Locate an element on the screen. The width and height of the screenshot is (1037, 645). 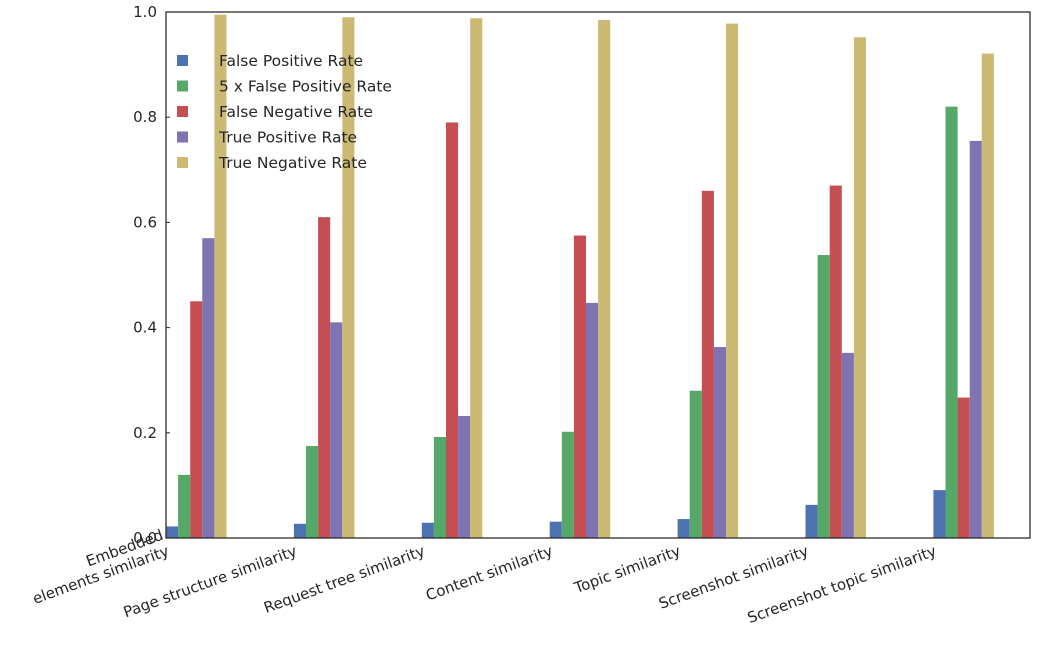
y-tick-label: 0.2 is located at coordinates (145, 433).